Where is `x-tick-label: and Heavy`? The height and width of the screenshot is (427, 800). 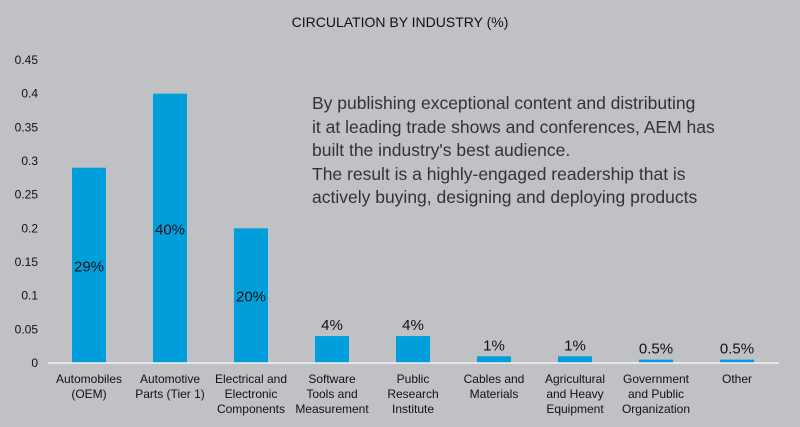 x-tick-label: and Heavy is located at coordinates (574, 394).